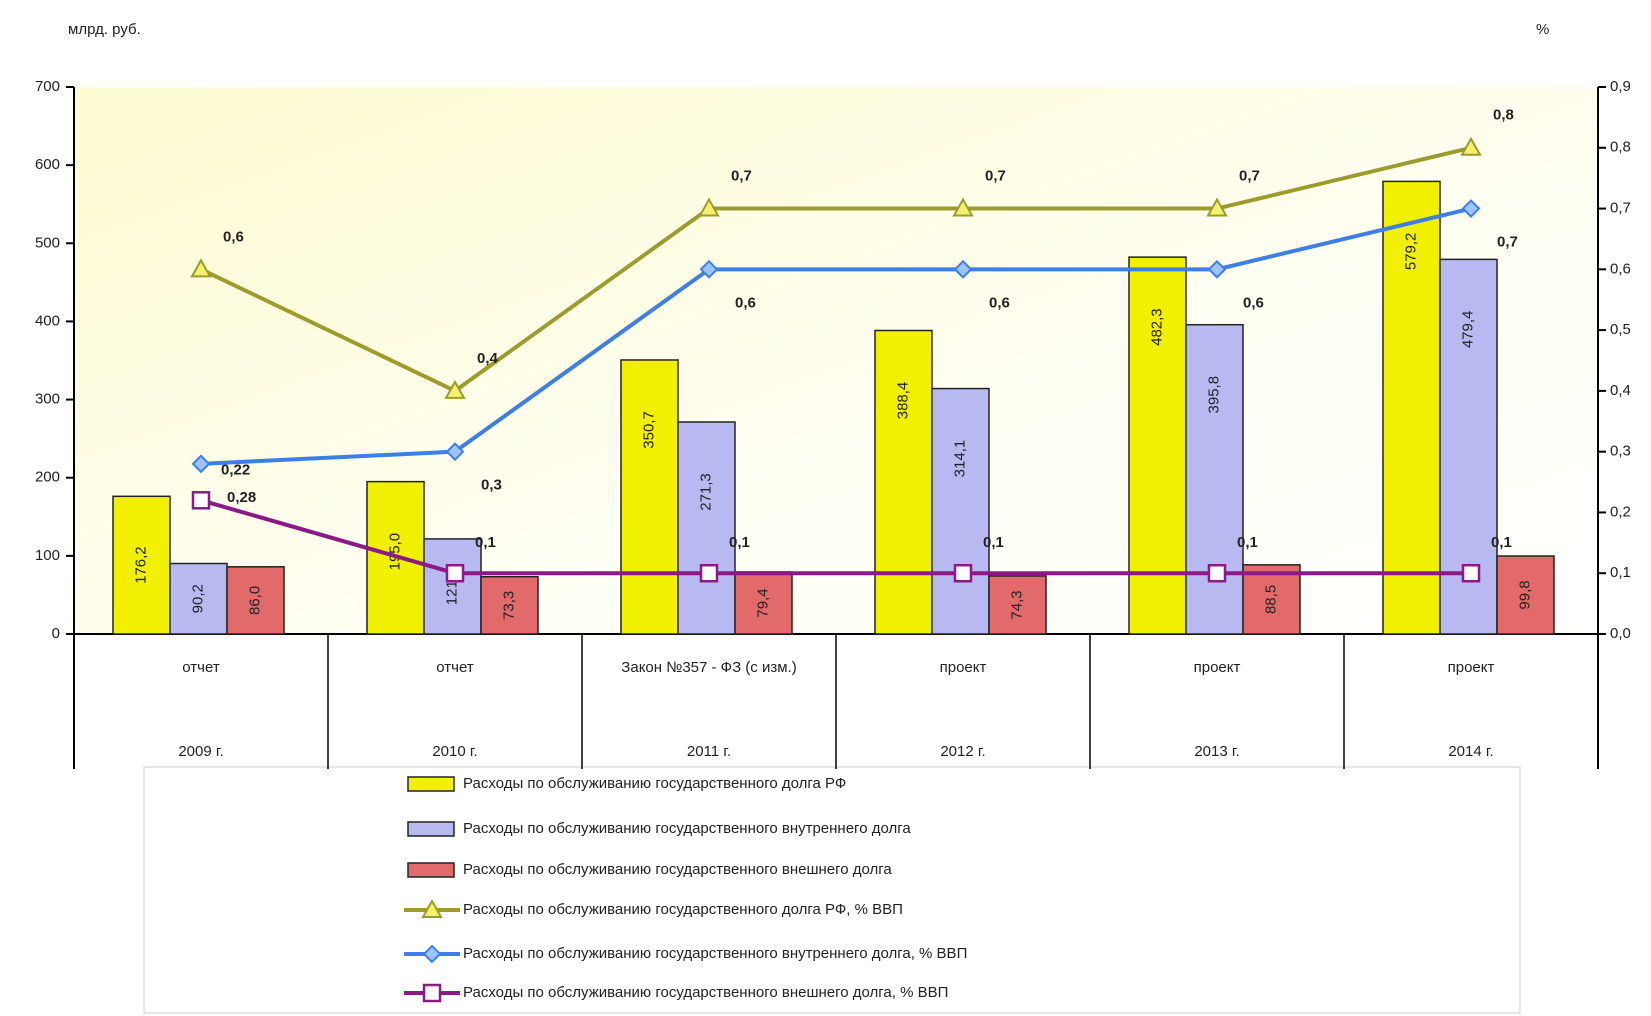 This screenshot has width=1651, height=1016. Describe the element at coordinates (1620, 329) in the screenshot. I see `y2-tick-label: 0,5` at that location.